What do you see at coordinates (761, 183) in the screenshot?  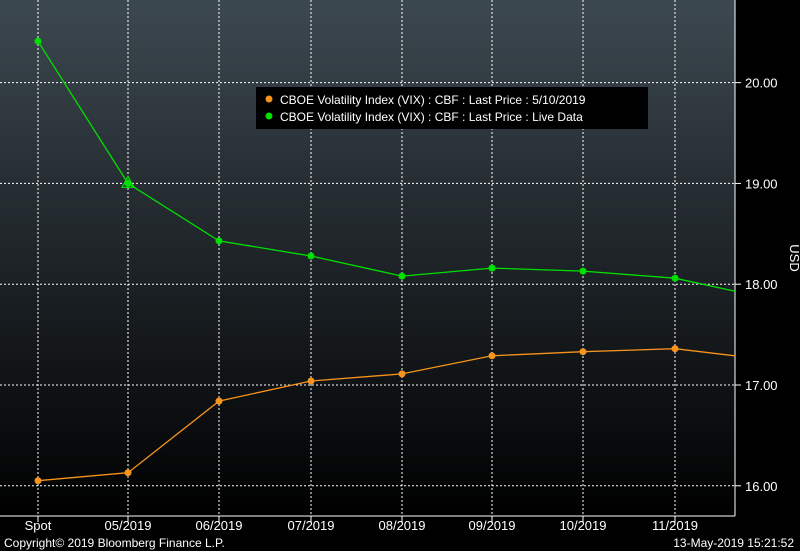 I see `y-tick-label: 19.00` at bounding box center [761, 183].